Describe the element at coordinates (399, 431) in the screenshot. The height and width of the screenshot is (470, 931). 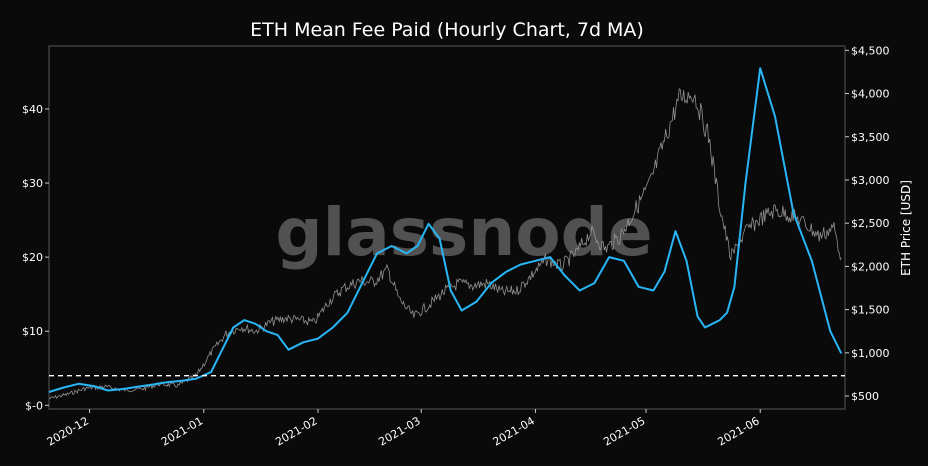
I see `x-tick-label: 2021-03` at that location.